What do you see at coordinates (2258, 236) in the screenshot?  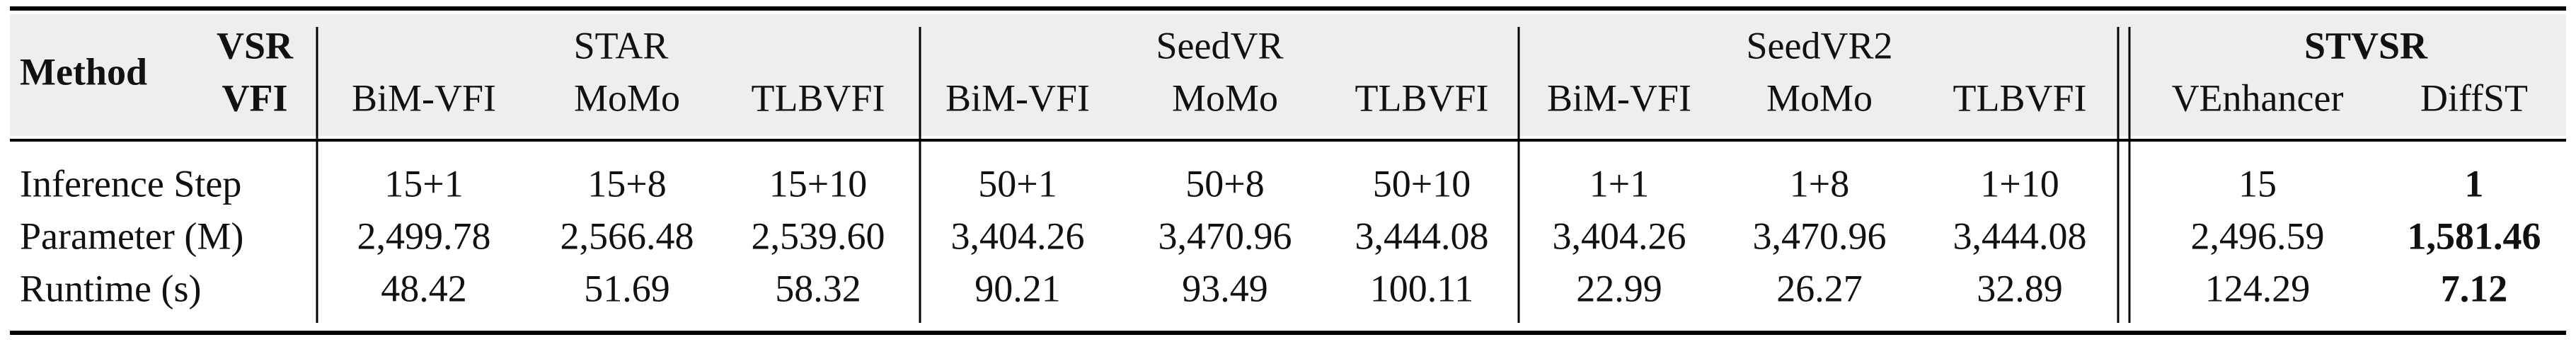 I see `cell: 2,496.59` at bounding box center [2258, 236].